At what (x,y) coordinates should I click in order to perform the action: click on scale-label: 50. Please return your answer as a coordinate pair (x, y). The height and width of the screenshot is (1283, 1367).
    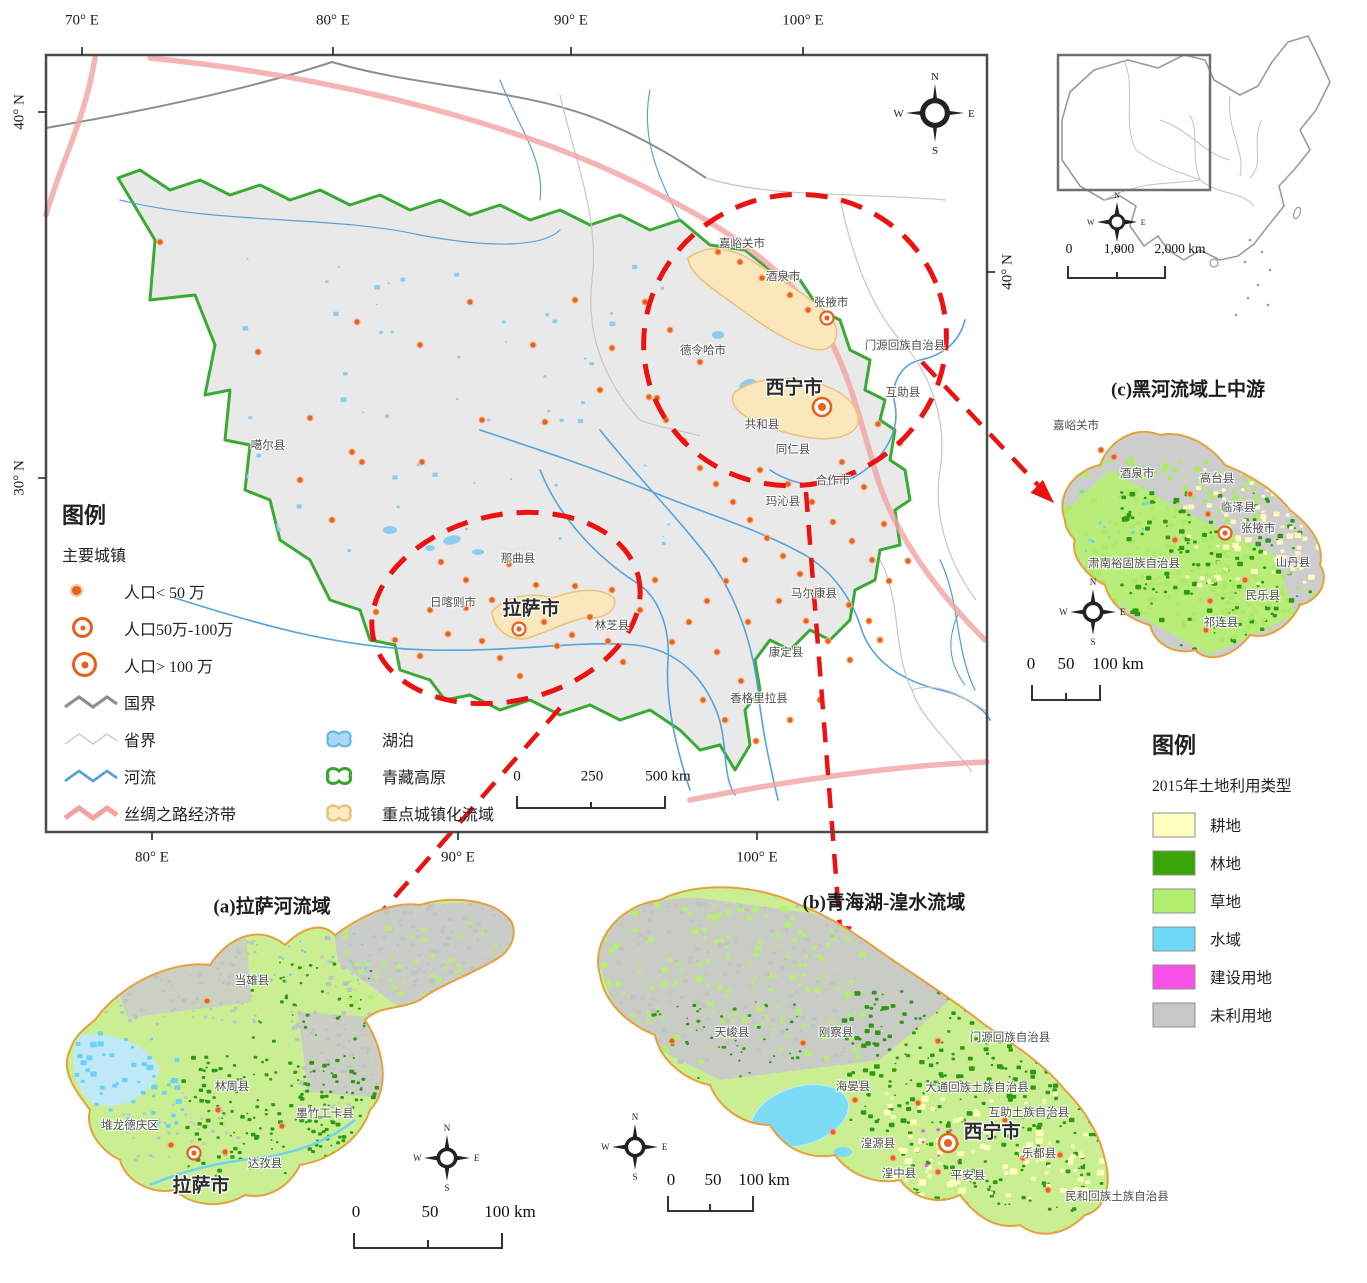
    Looking at the image, I should click on (430, 1211).